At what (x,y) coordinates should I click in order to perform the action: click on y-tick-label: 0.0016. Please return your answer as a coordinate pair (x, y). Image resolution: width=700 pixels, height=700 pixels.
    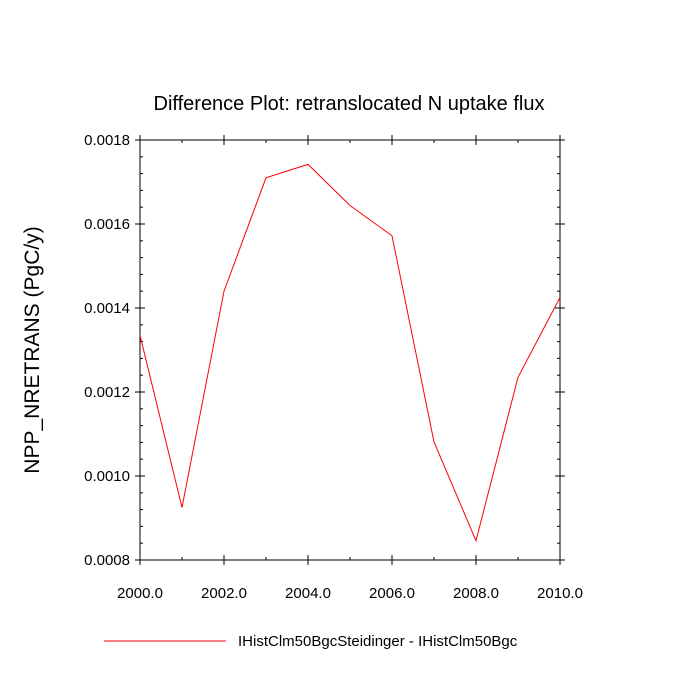
    Looking at the image, I should click on (107, 224).